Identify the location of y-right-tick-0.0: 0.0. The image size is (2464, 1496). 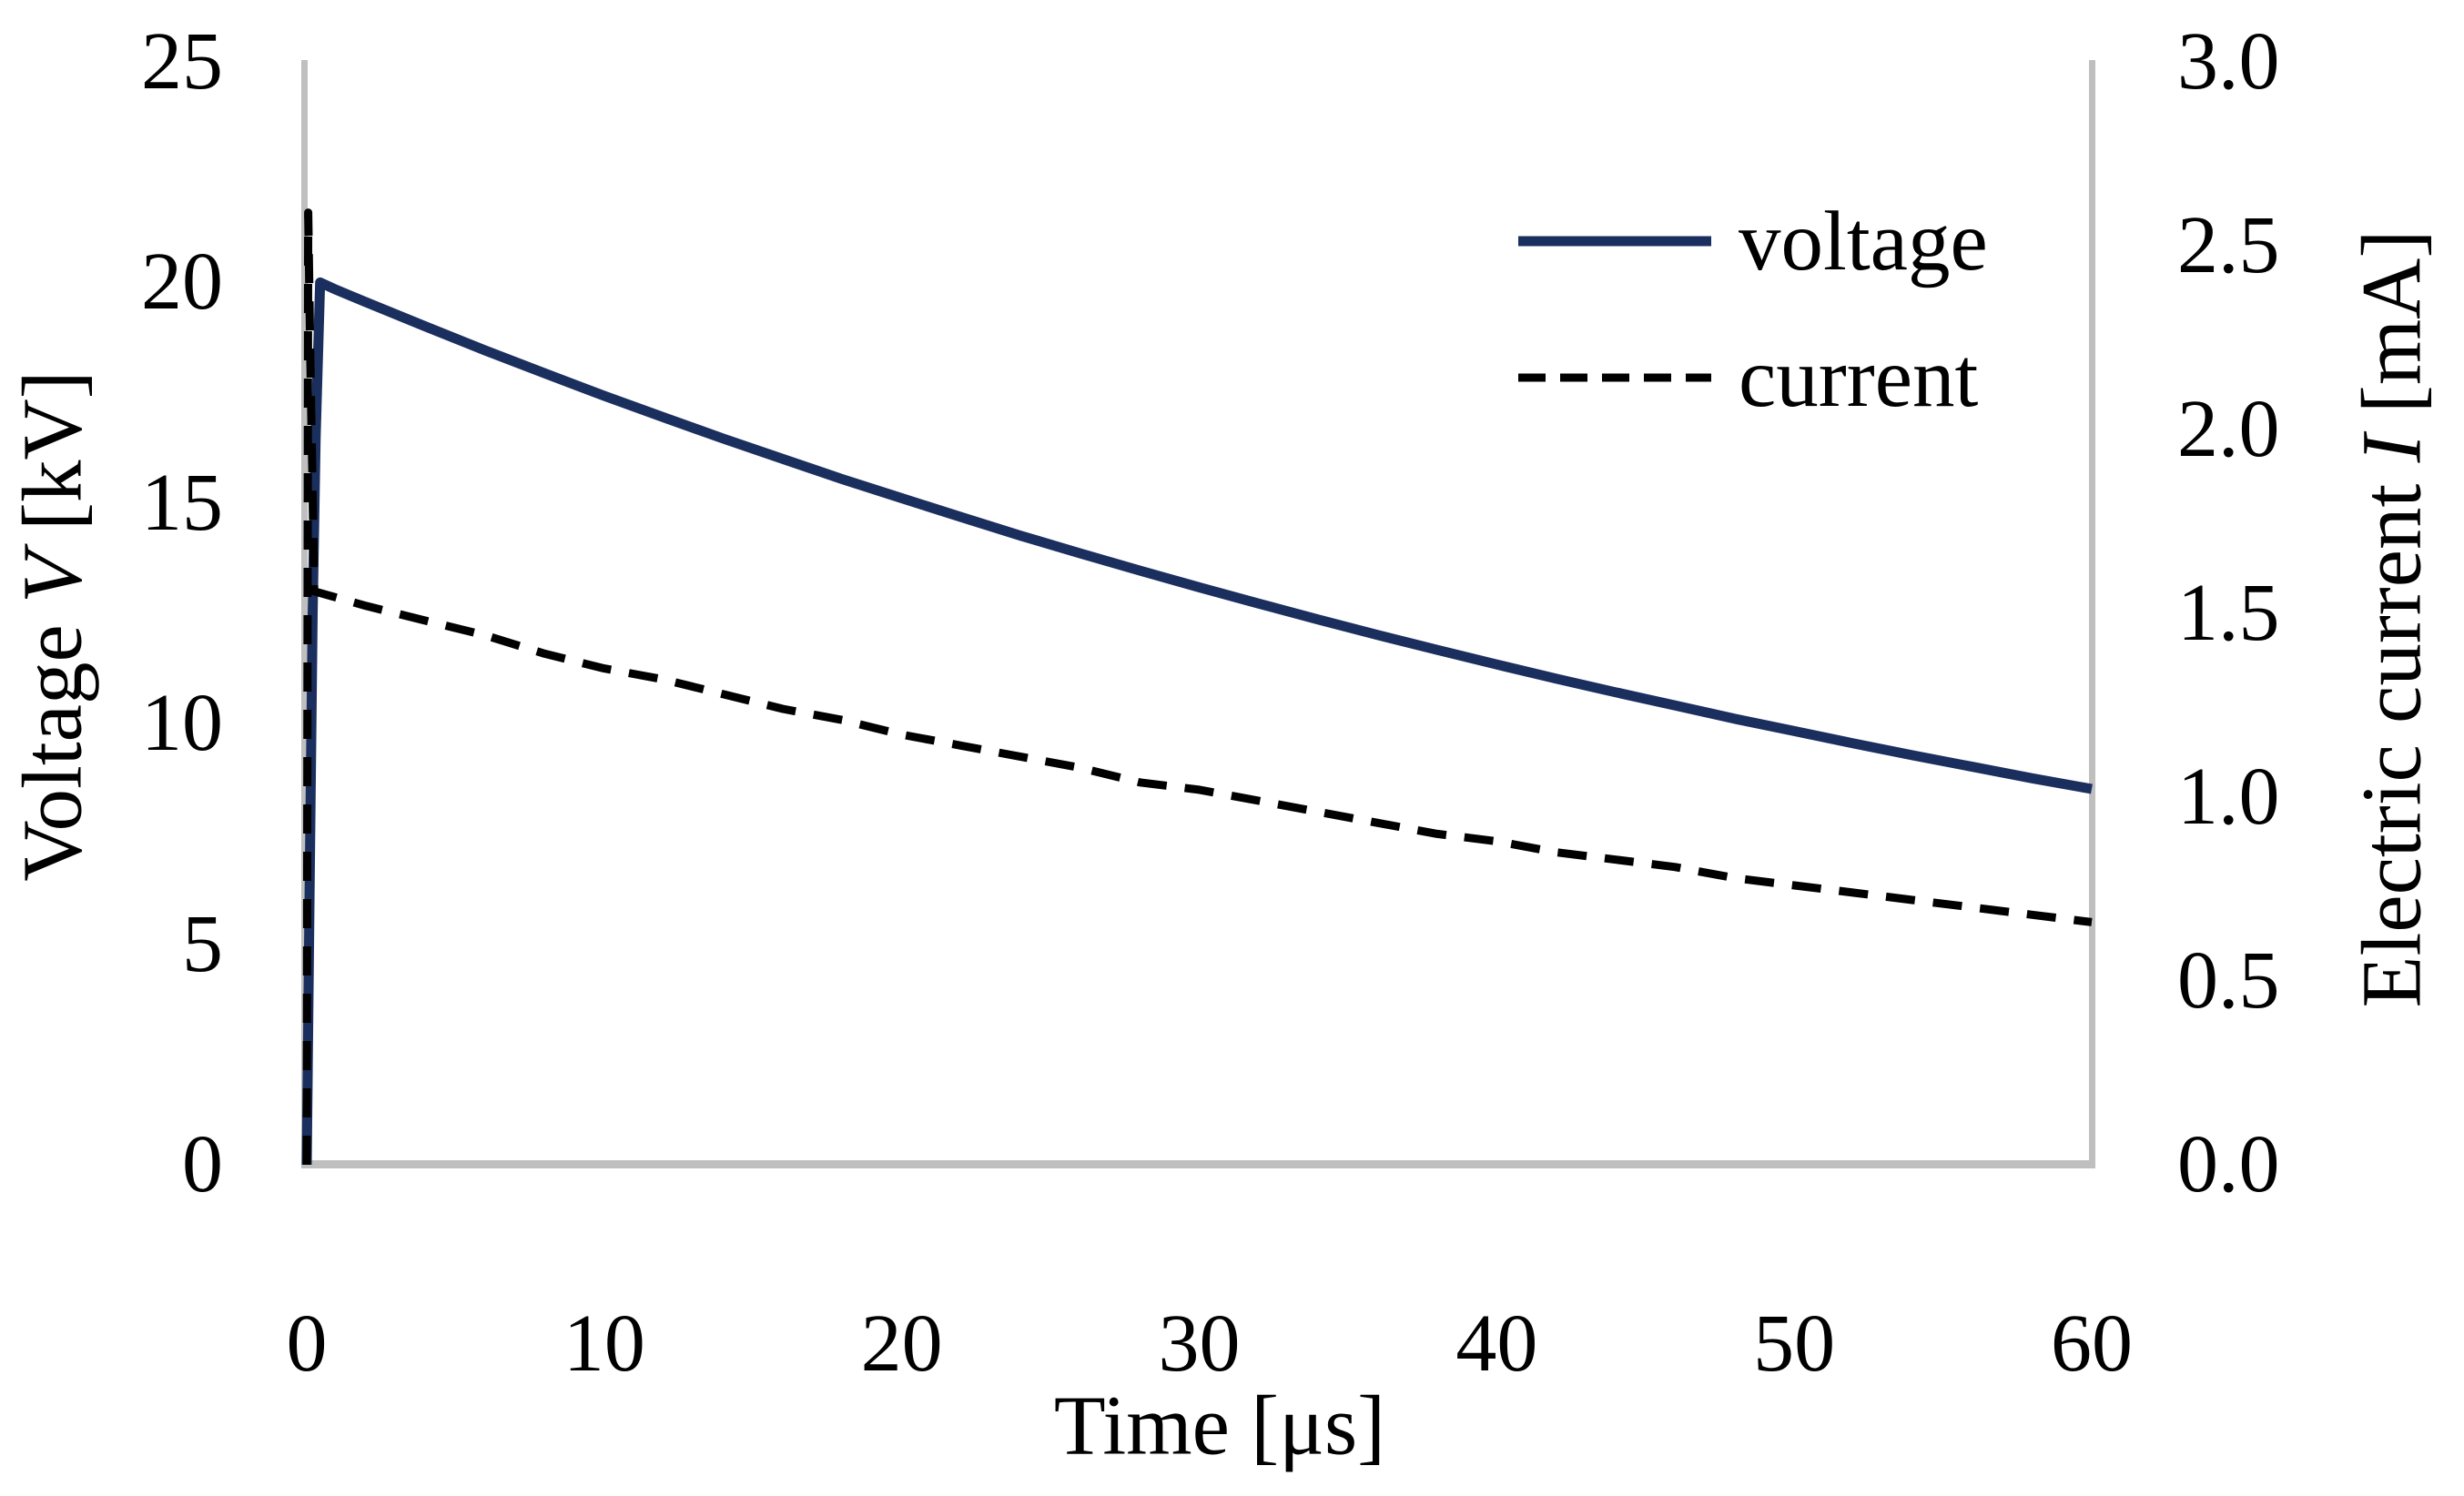
(2228, 1164).